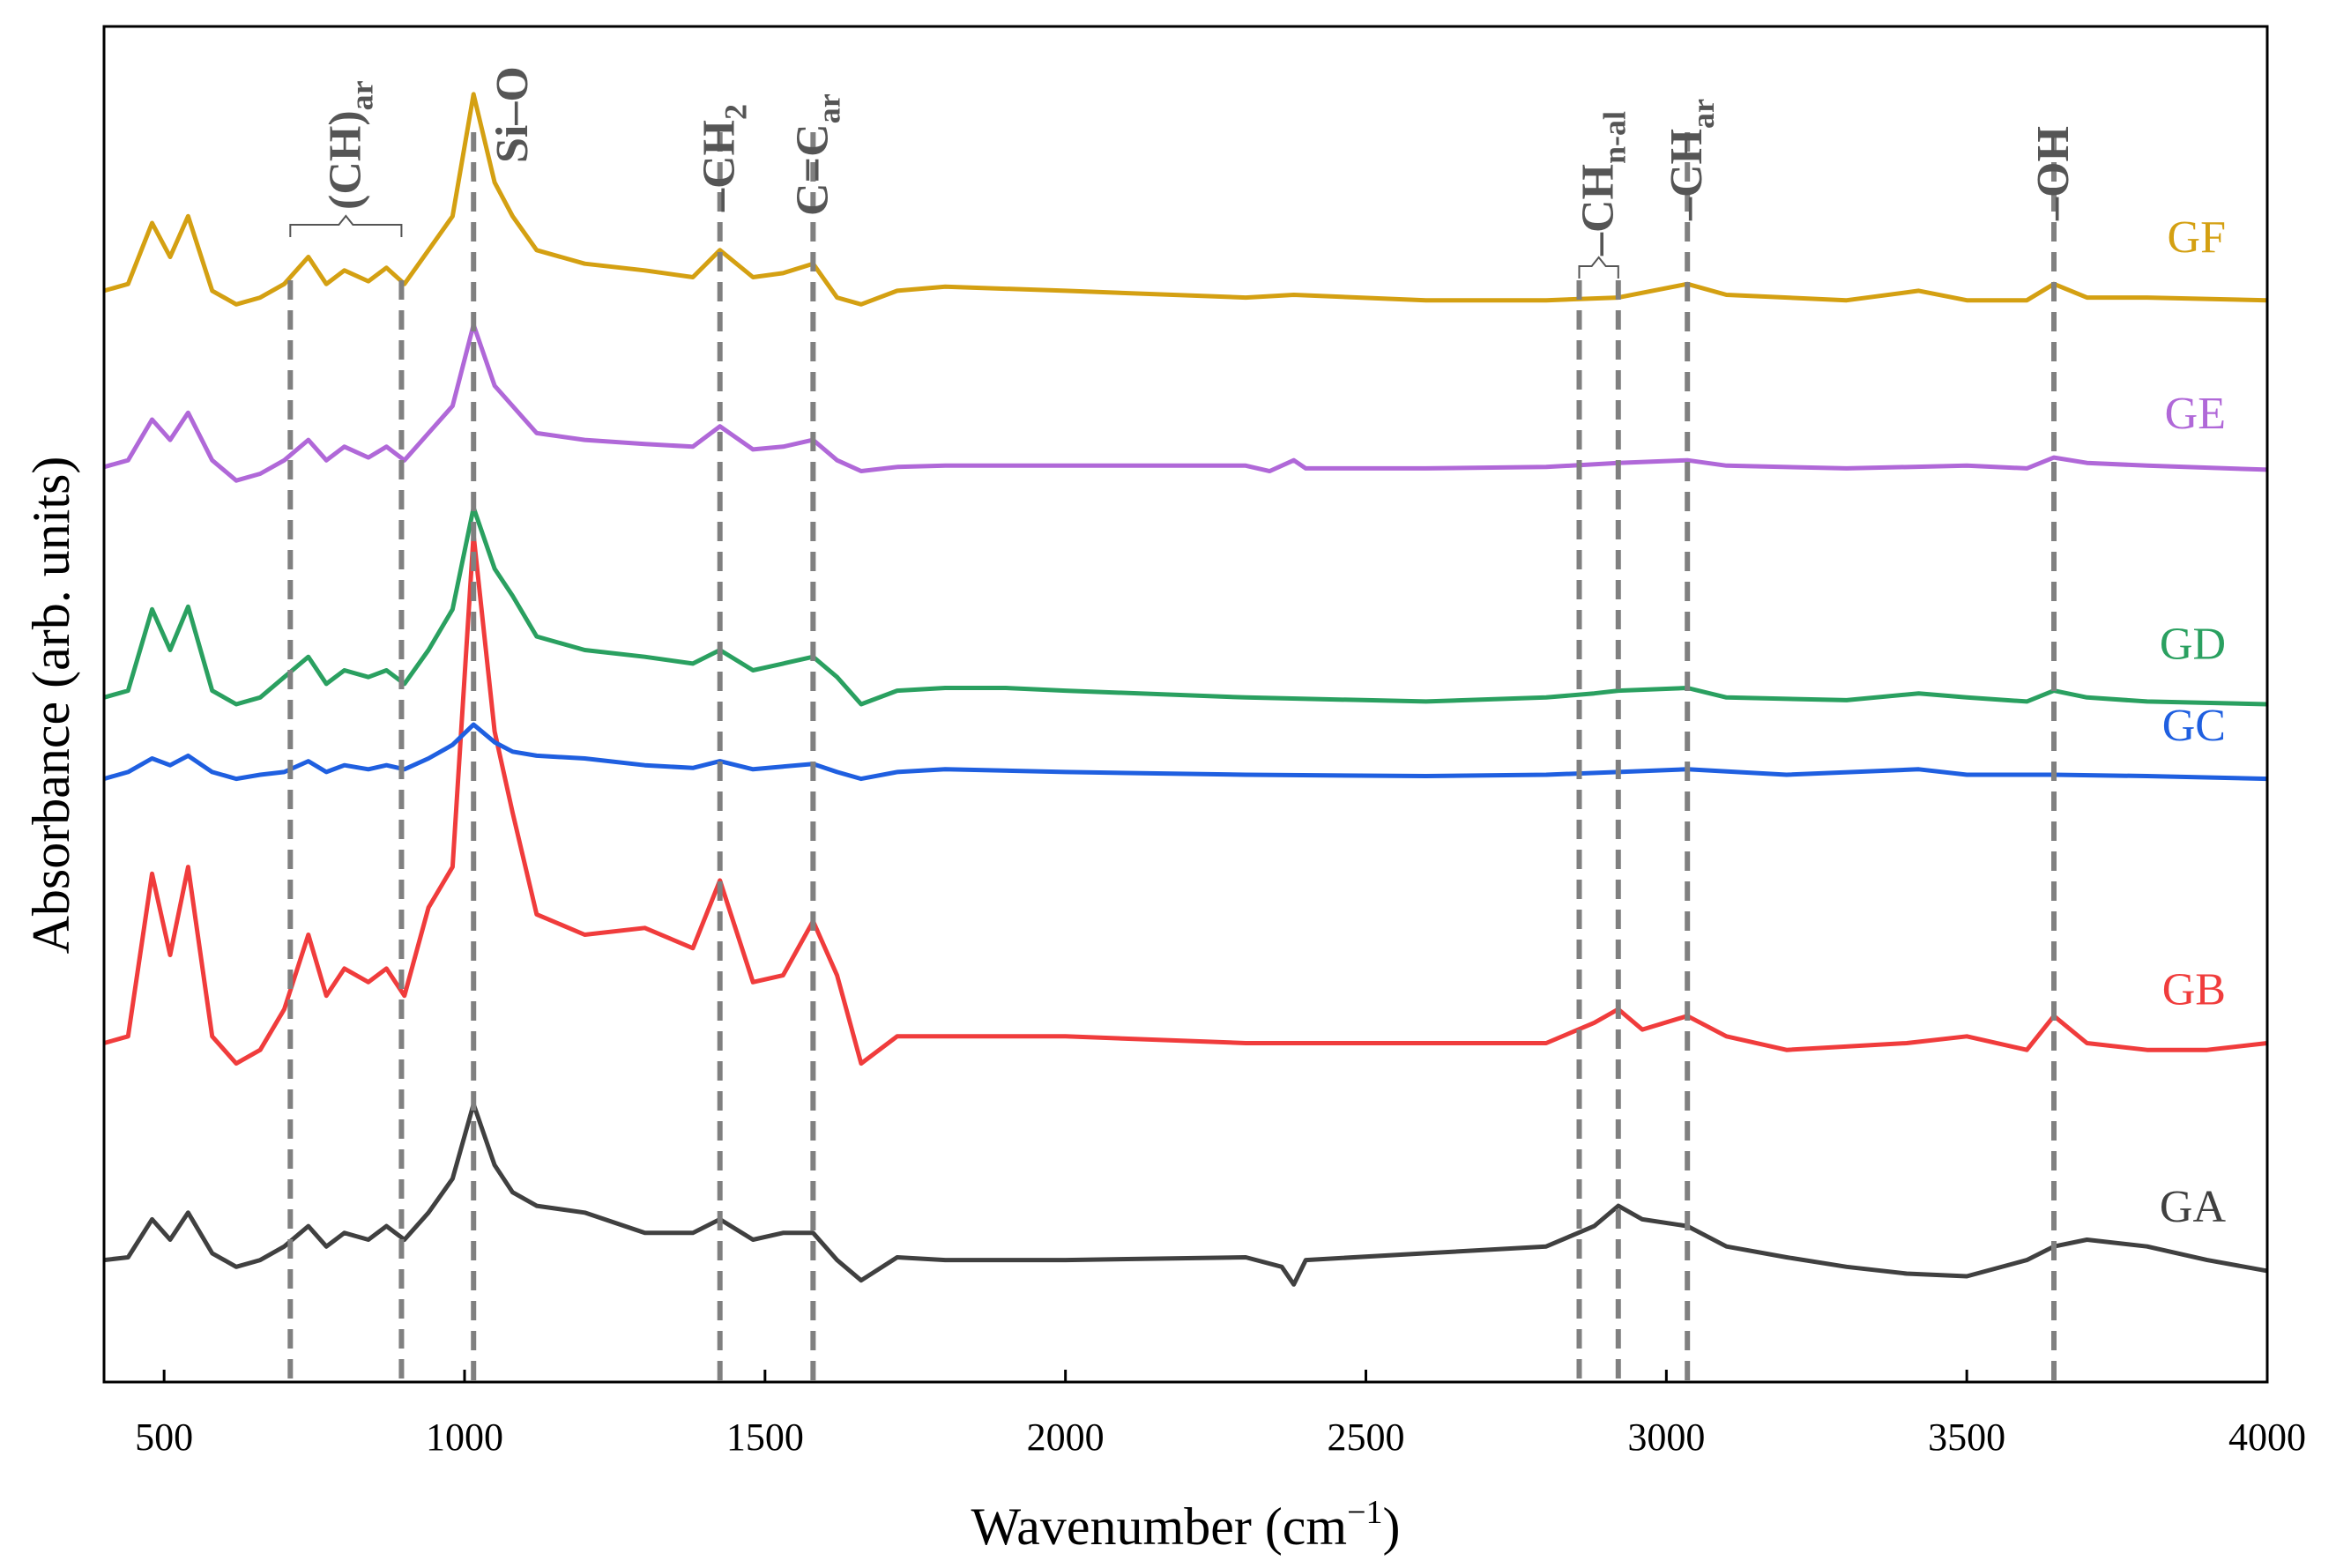 The height and width of the screenshot is (1568, 2336). I want to click on x-tick-label: 4000, so click(2267, 1437).